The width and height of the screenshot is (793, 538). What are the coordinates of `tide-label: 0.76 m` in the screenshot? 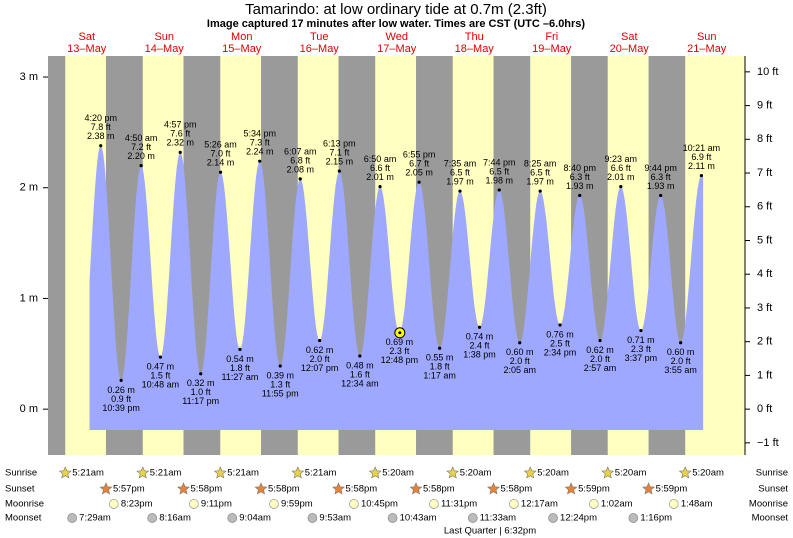 It's located at (560, 334).